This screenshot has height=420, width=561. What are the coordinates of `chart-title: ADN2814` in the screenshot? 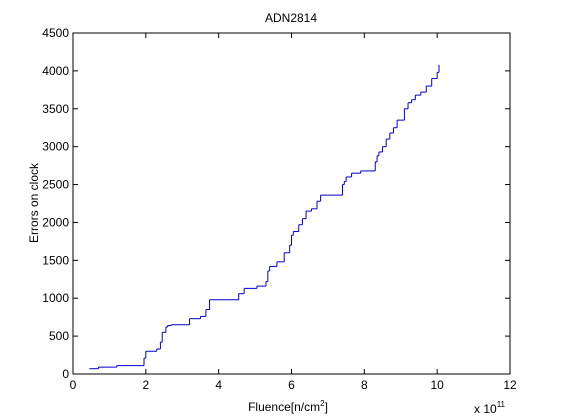 It's located at (291, 18).